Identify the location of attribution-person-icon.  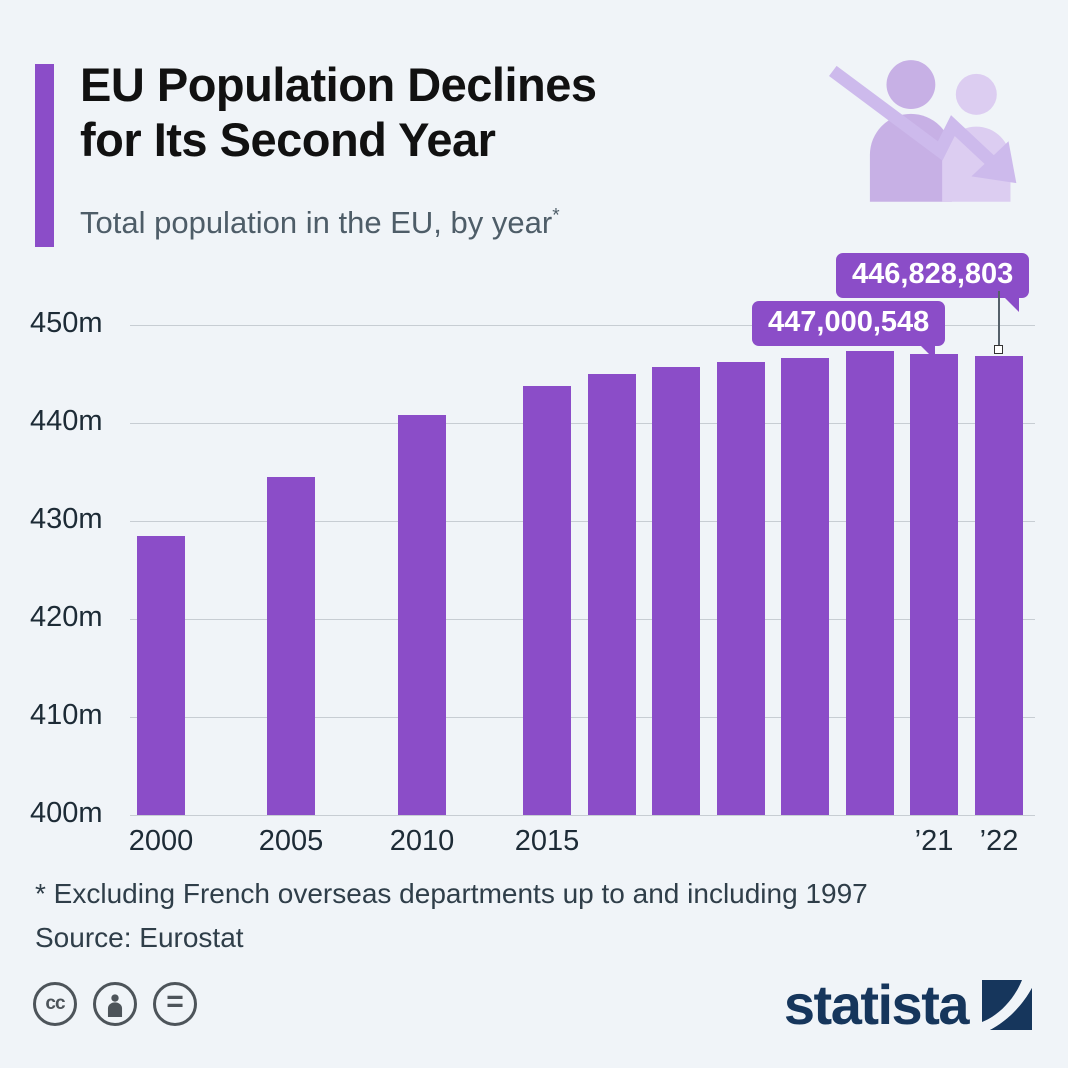
(115, 1004).